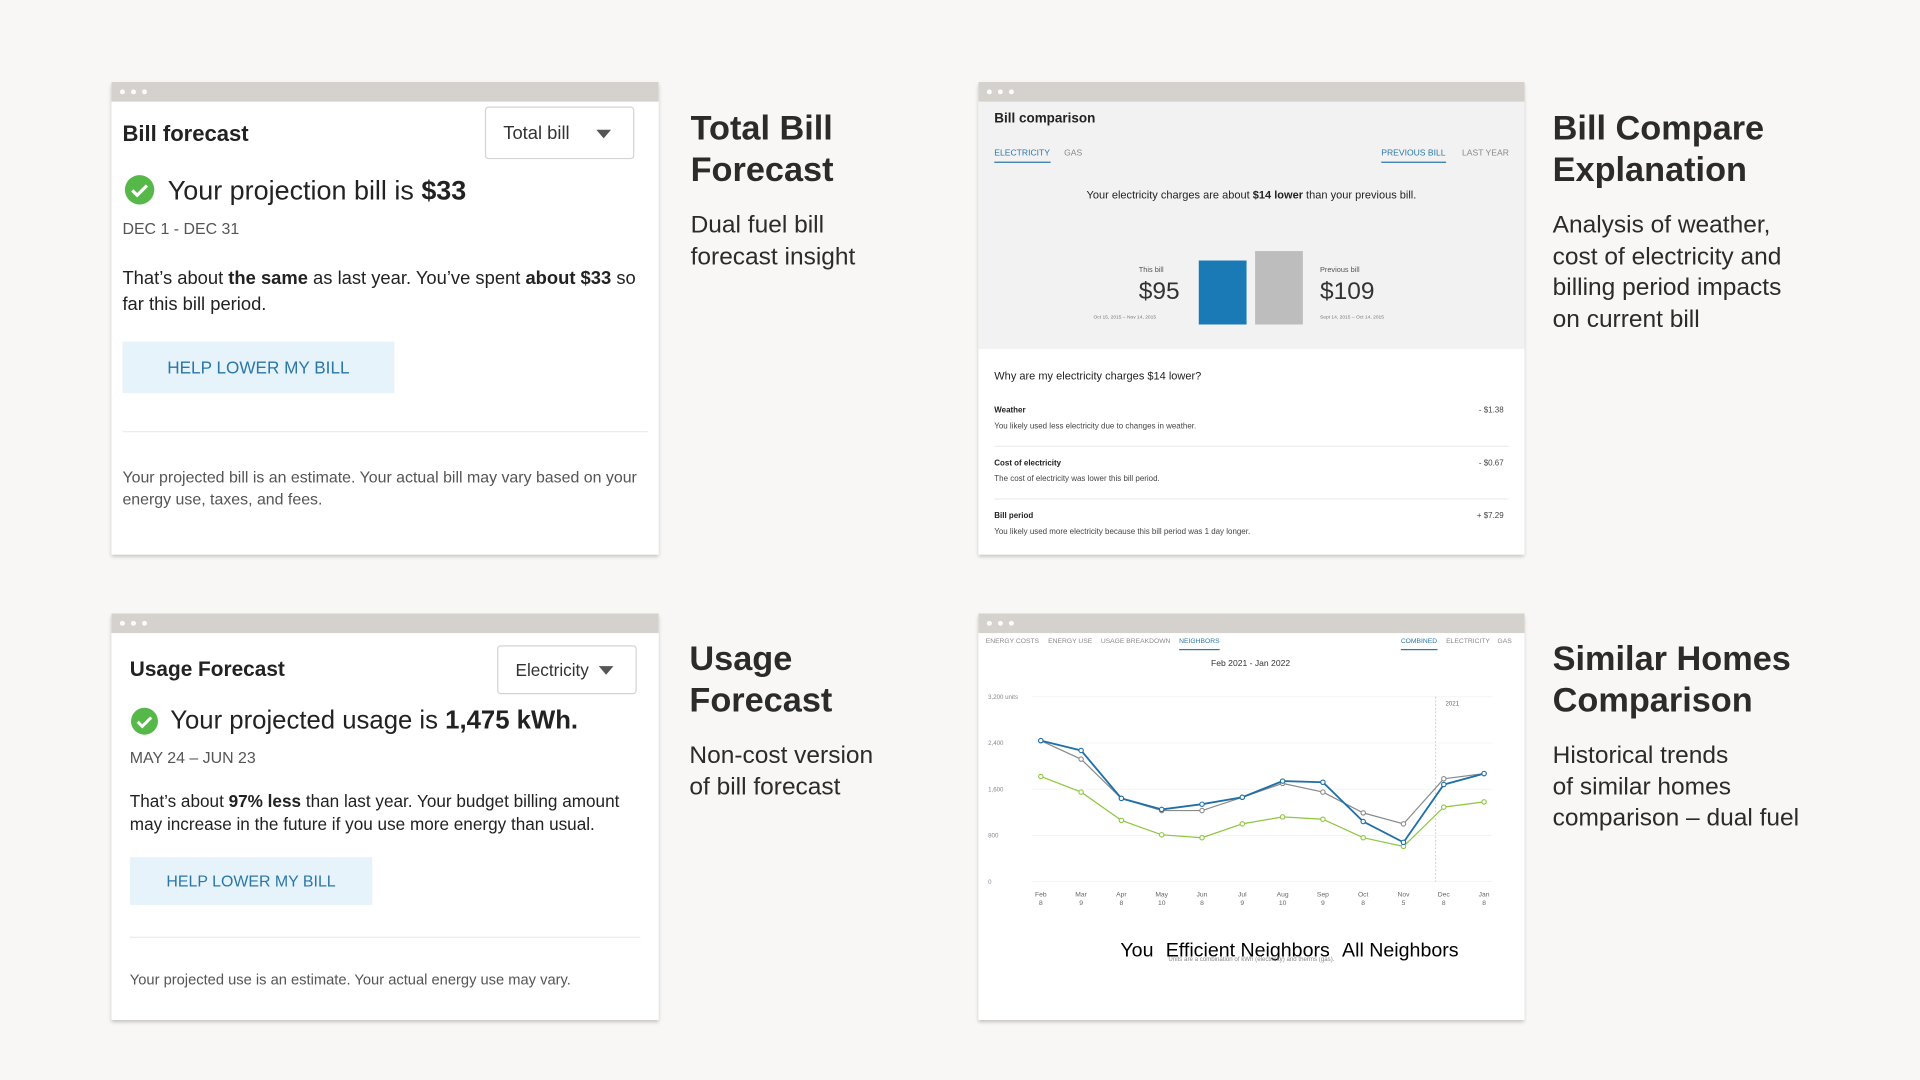 The image size is (1920, 1080). What do you see at coordinates (1073, 153) in the screenshot?
I see `tab: GAS` at bounding box center [1073, 153].